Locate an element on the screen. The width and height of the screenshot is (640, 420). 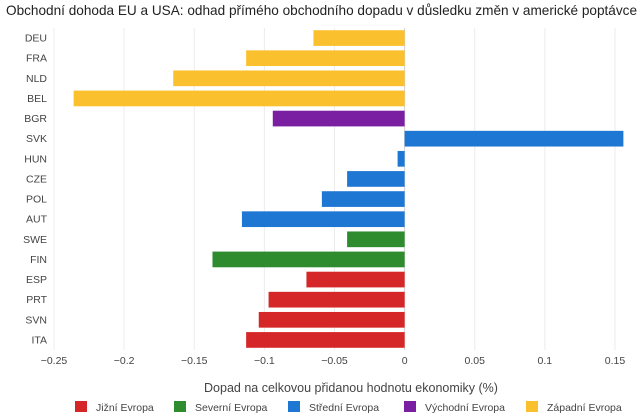
x-tick-label: −0.05 is located at coordinates (334, 361).